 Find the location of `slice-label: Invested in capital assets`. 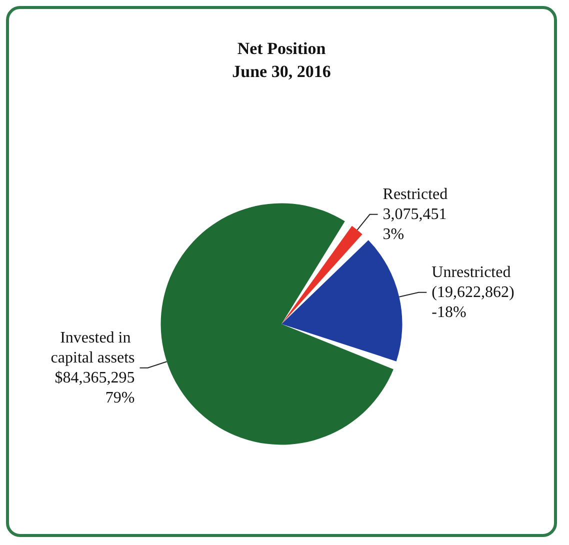

slice-label: Invested in capital assets is located at coordinates (92, 347).